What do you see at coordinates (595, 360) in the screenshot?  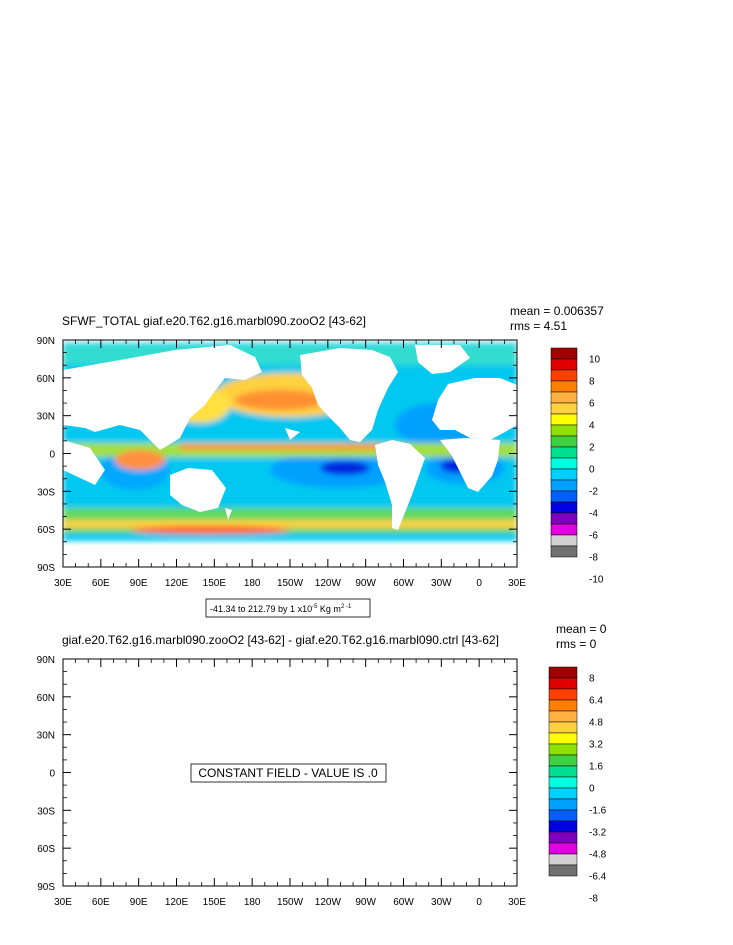 I see `colorbar-label: 10` at bounding box center [595, 360].